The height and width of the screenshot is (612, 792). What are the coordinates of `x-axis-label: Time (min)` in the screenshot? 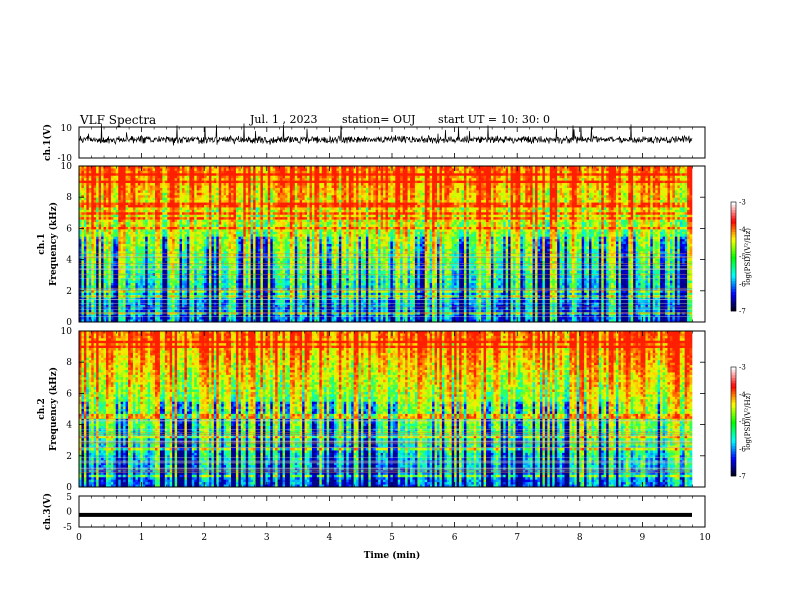 It's located at (392, 555).